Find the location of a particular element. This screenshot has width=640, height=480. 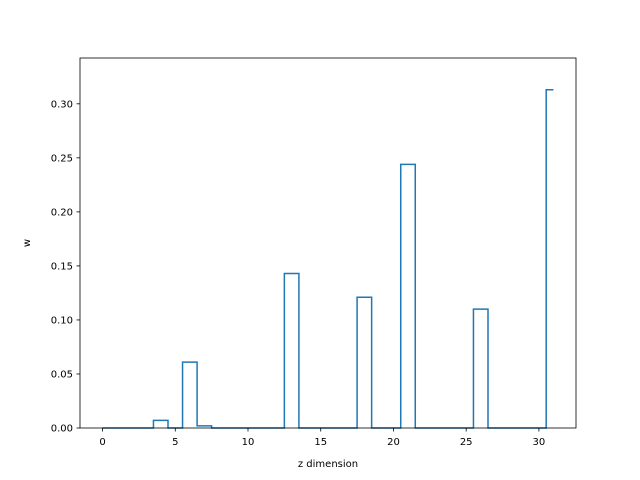

y-axis-label: w is located at coordinates (27, 243).